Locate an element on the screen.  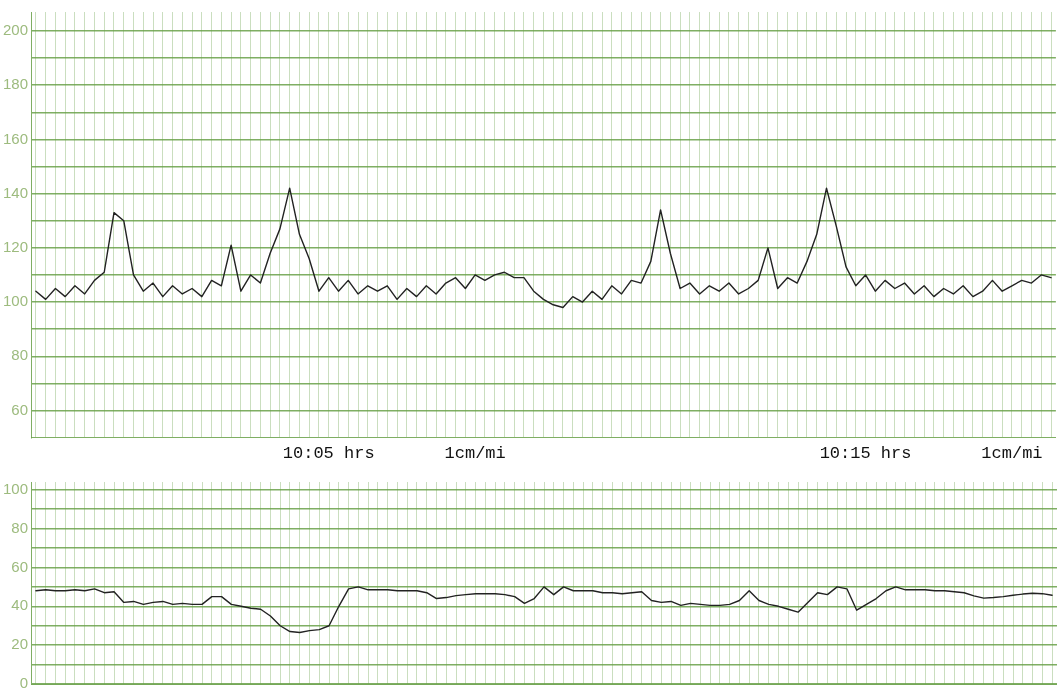
x-tick-label: 10:05 hrs is located at coordinates (328, 454).